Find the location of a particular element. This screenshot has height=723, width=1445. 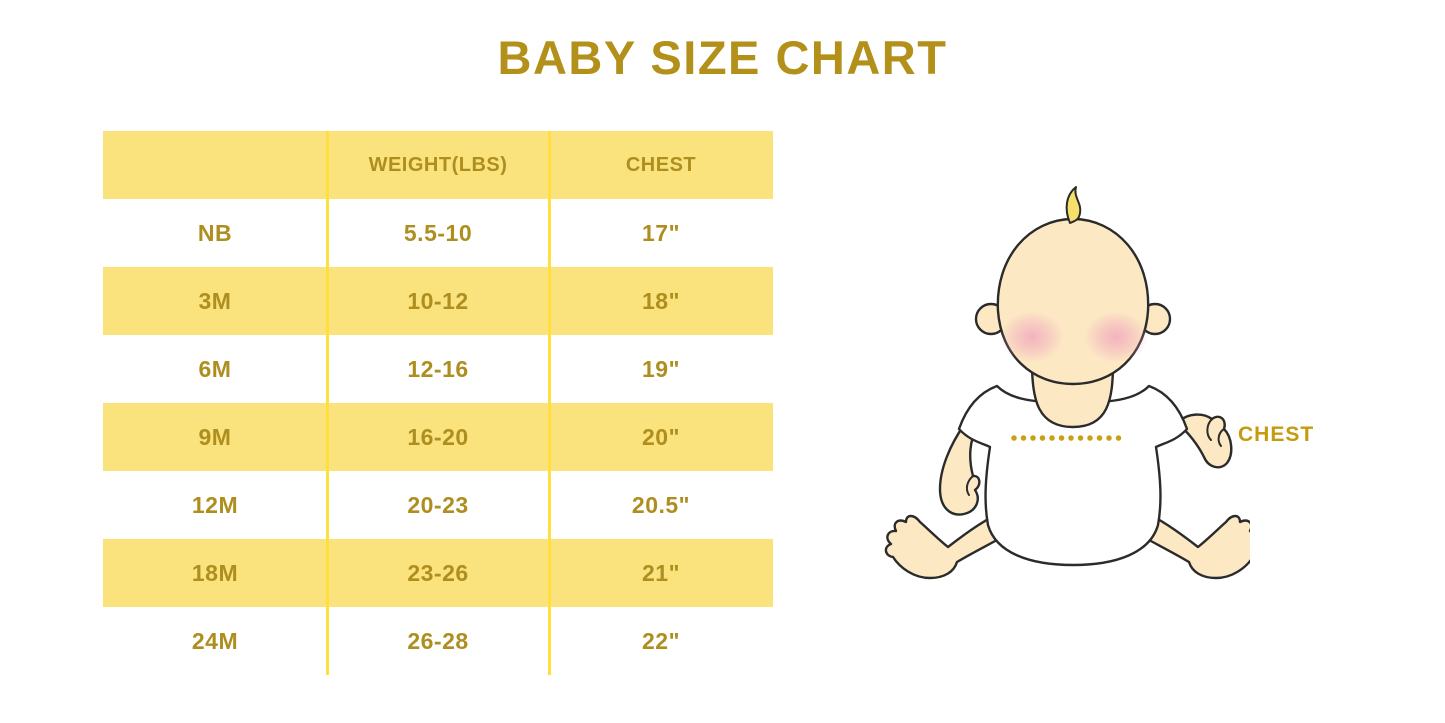

table-header-row: WEIGHT(LBS) CHEST is located at coordinates (438, 165).